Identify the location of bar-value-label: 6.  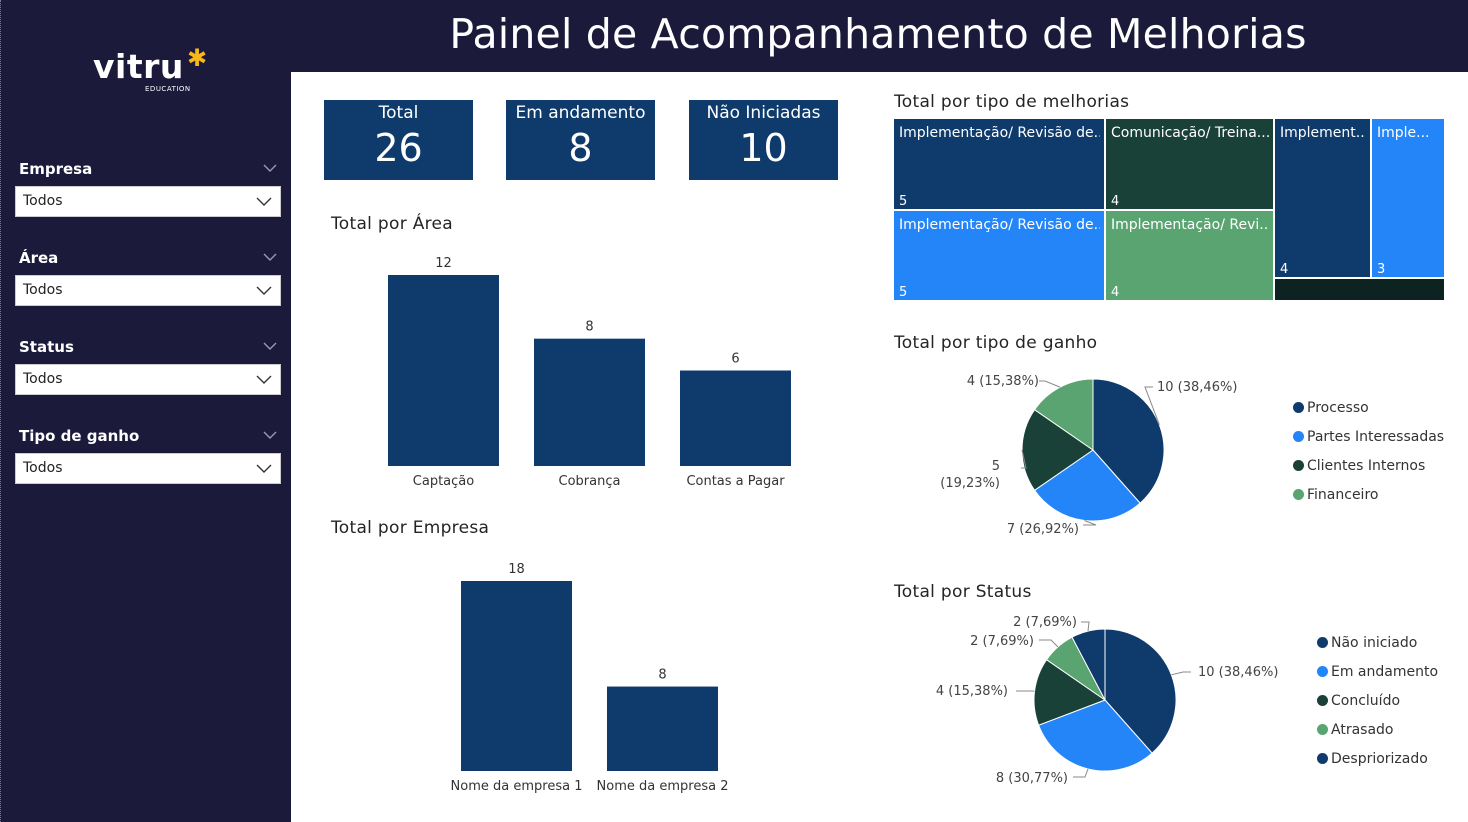
(735, 359).